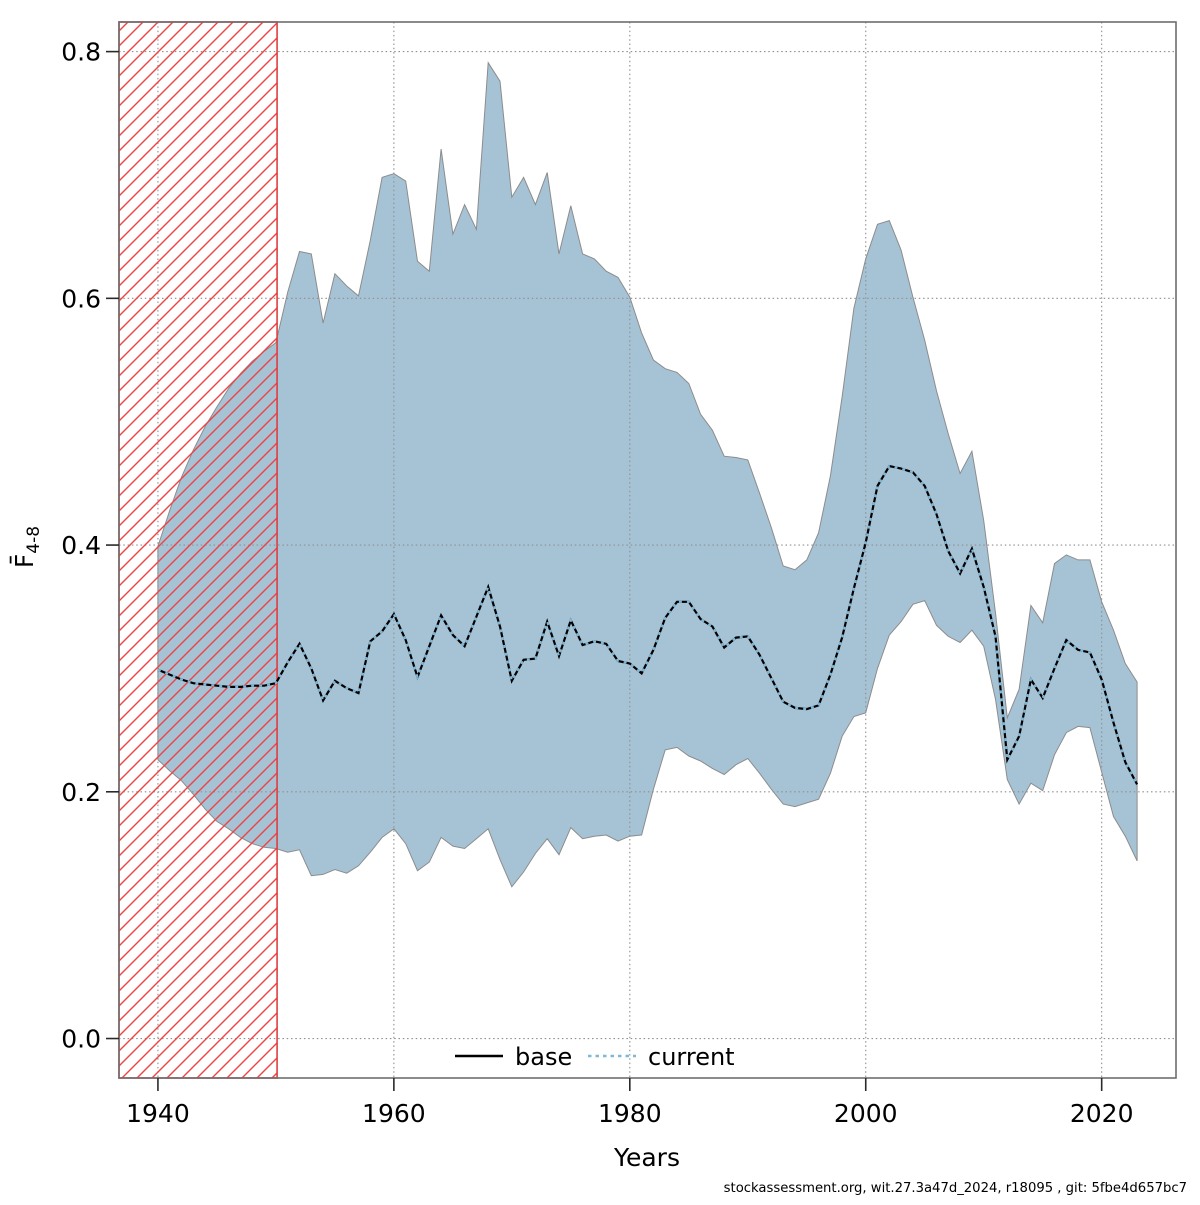 This screenshot has width=1200, height=1205. I want to click on x-tick-label: 1960, so click(394, 1113).